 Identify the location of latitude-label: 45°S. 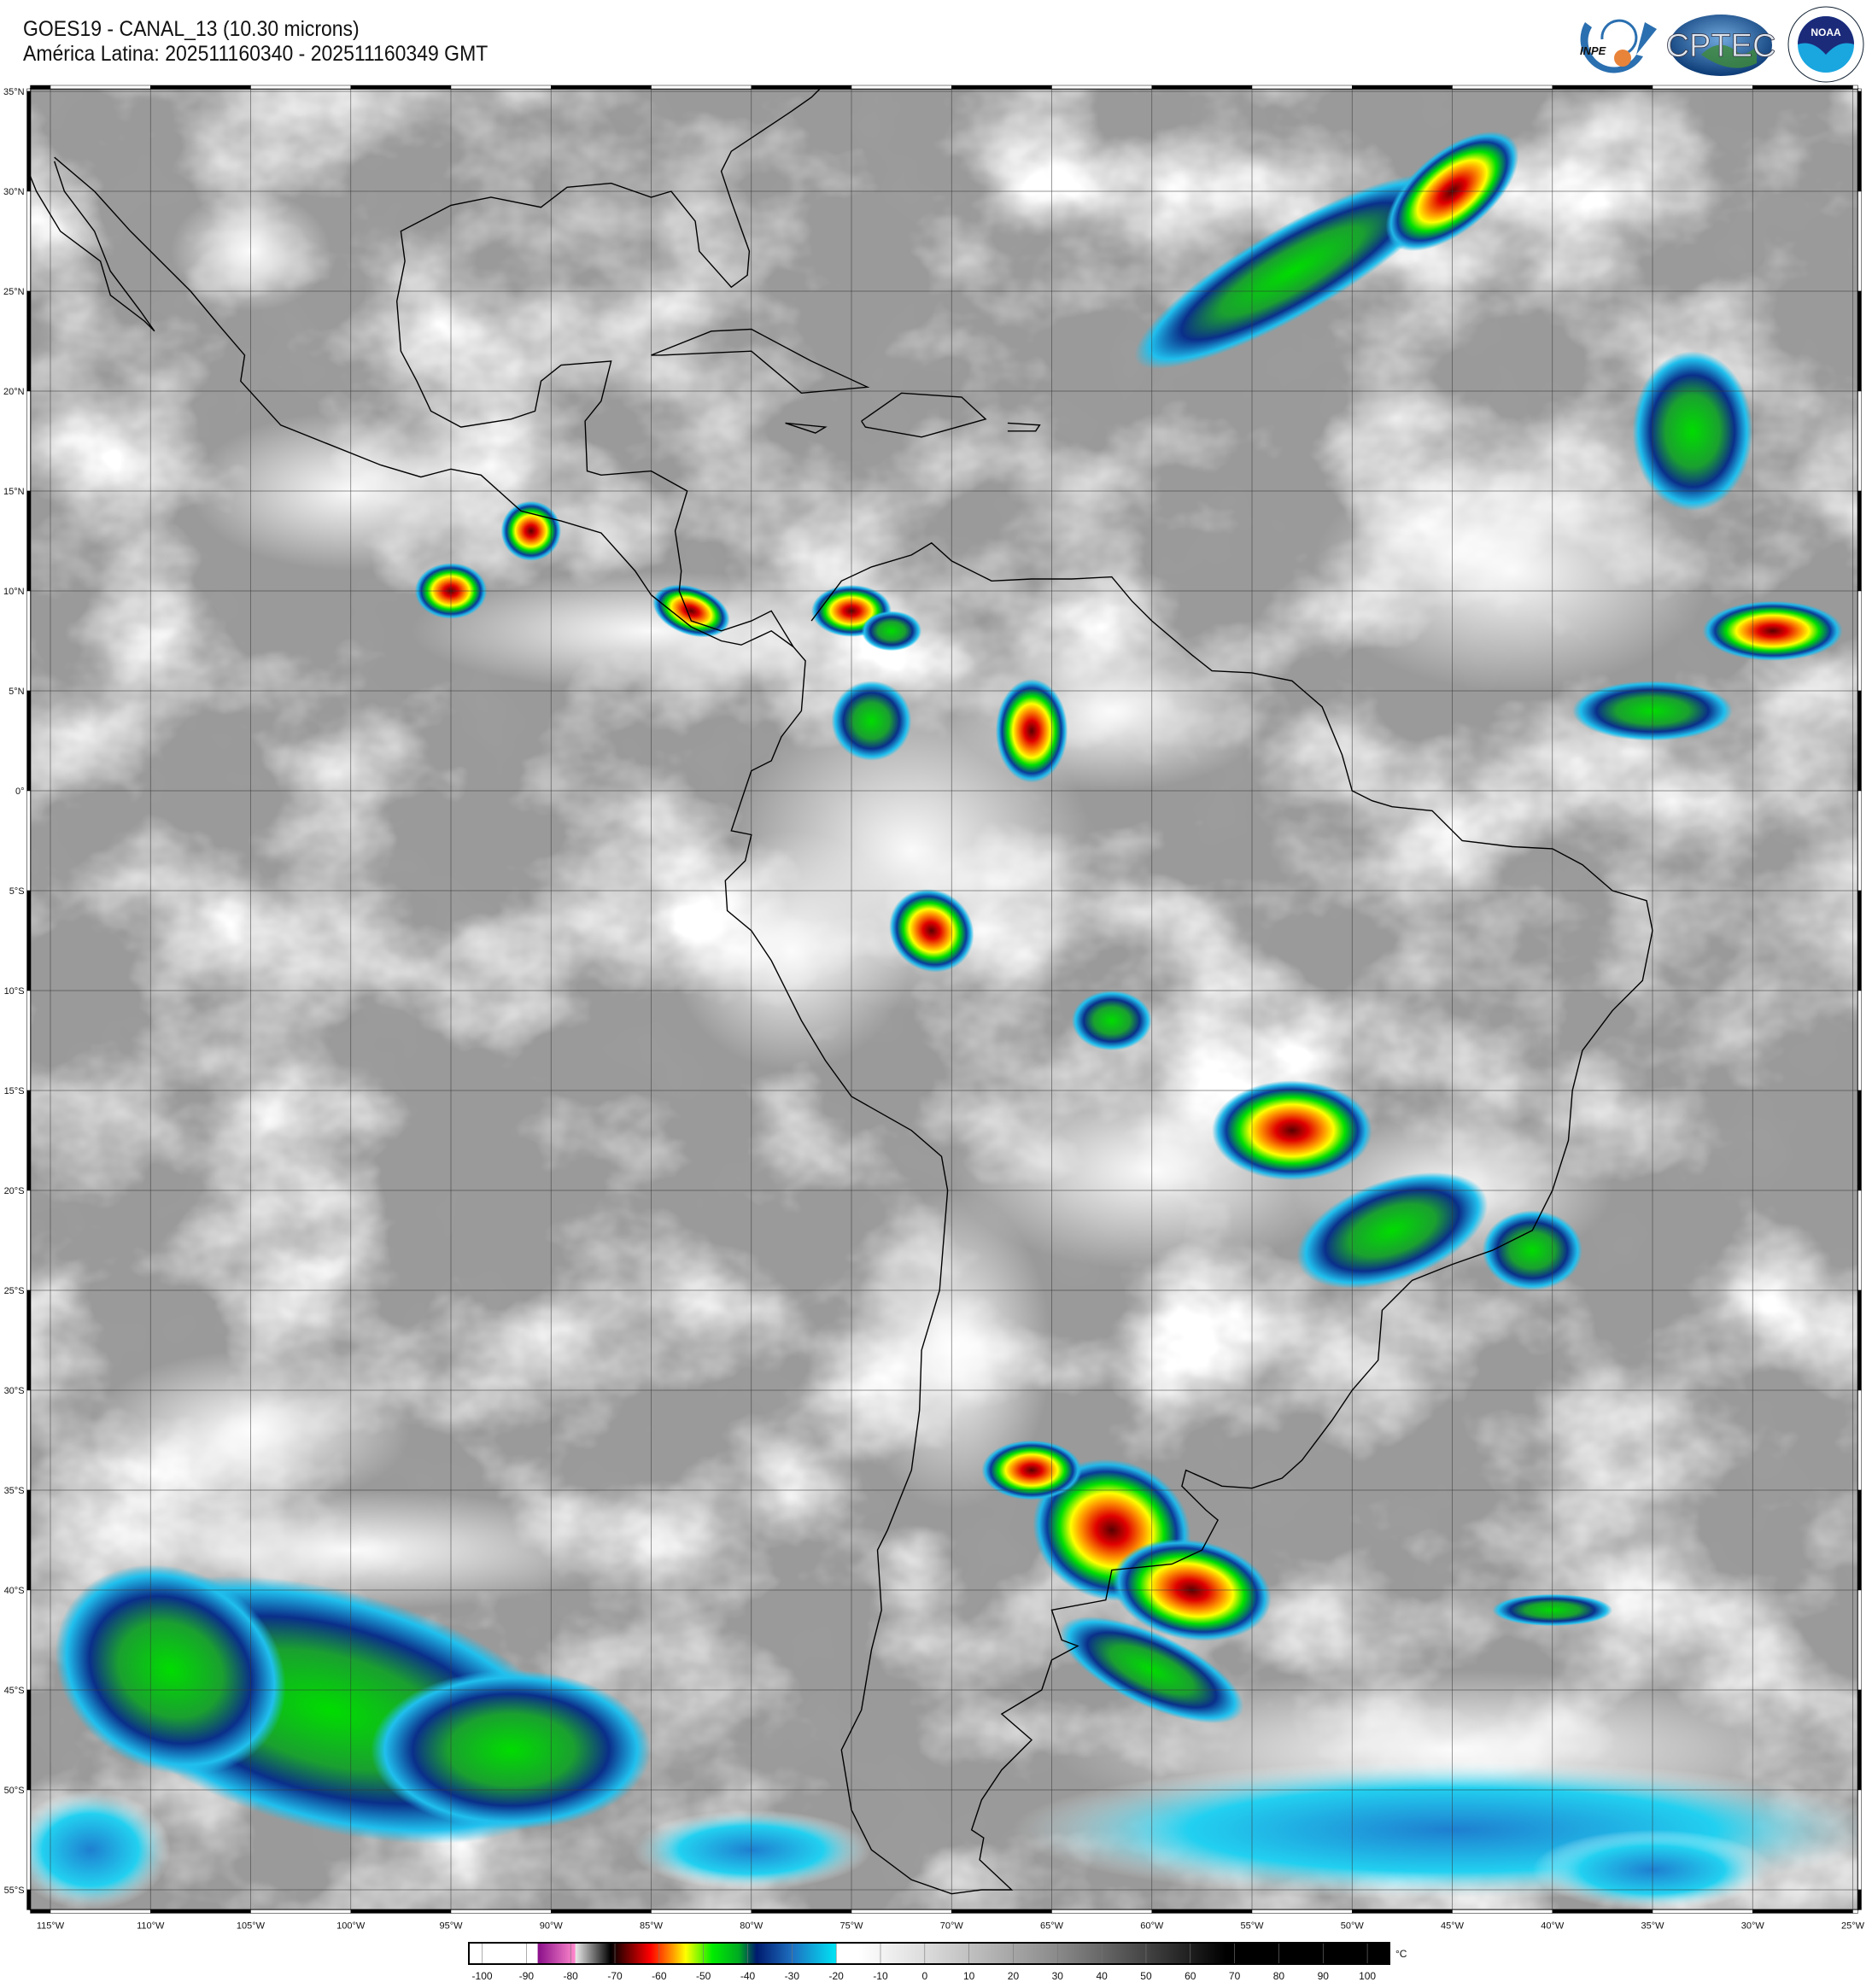
(14, 1691).